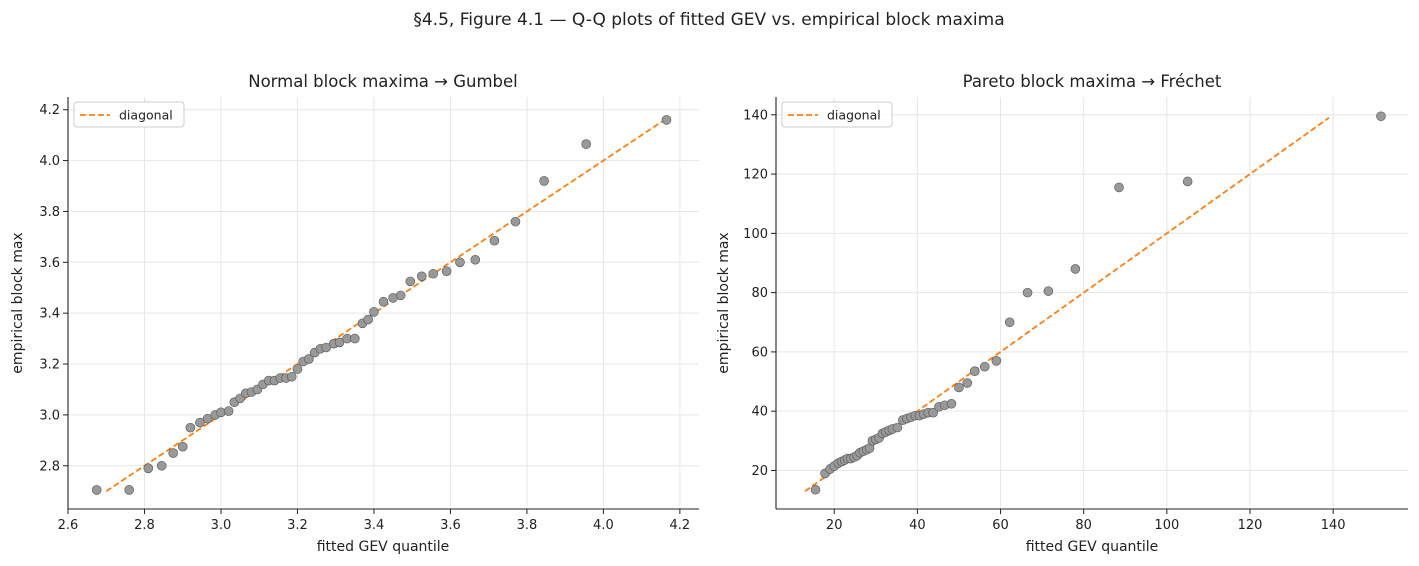  Describe the element at coordinates (527, 525) in the screenshot. I see `panel-left-x-tick-label: 3.8` at that location.